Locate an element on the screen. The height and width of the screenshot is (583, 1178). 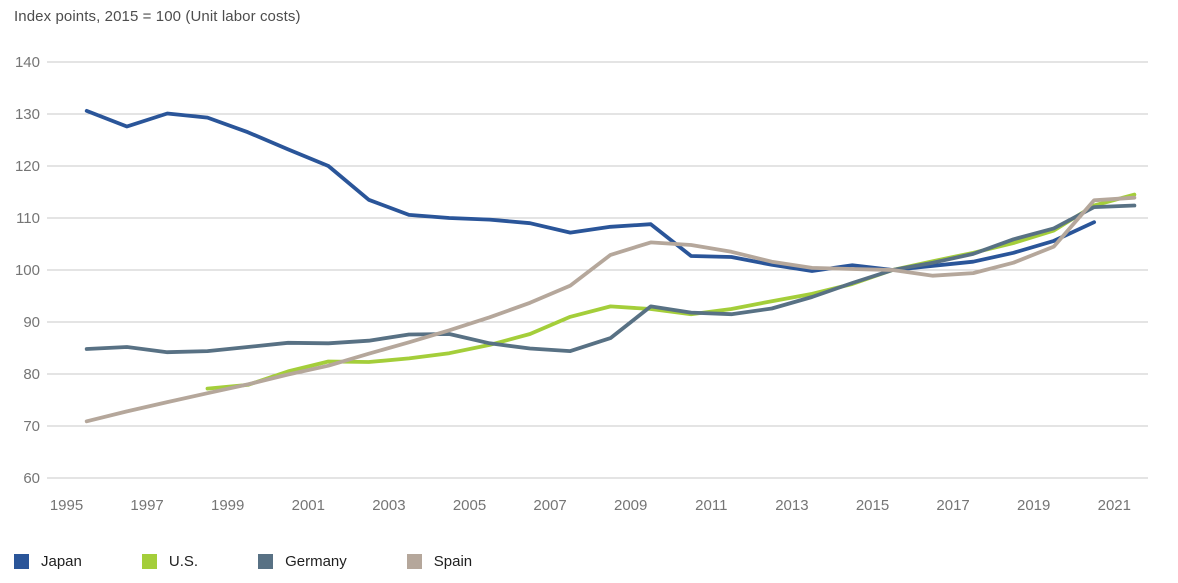
y-tick-label-140: 140 is located at coordinates (27, 62).